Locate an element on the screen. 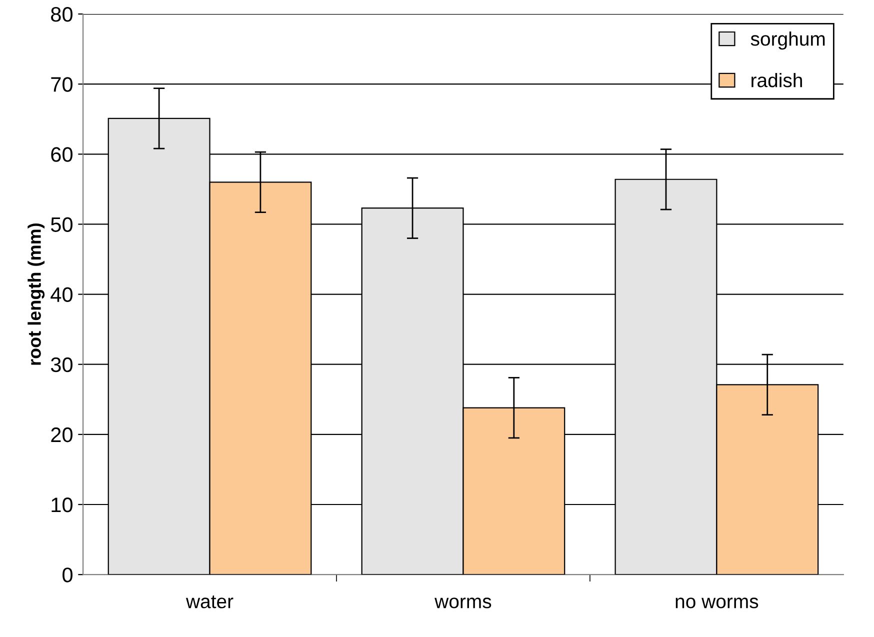 This screenshot has height=637, width=874. y-tick-label: 60 is located at coordinates (61, 154).